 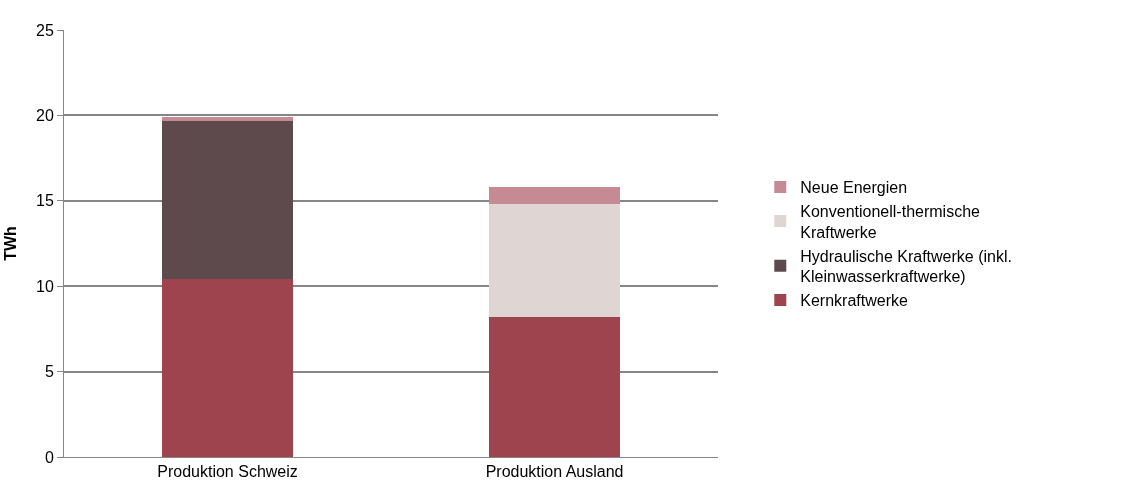 I want to click on legend-label: Kernkraftwerke, so click(x=854, y=301).